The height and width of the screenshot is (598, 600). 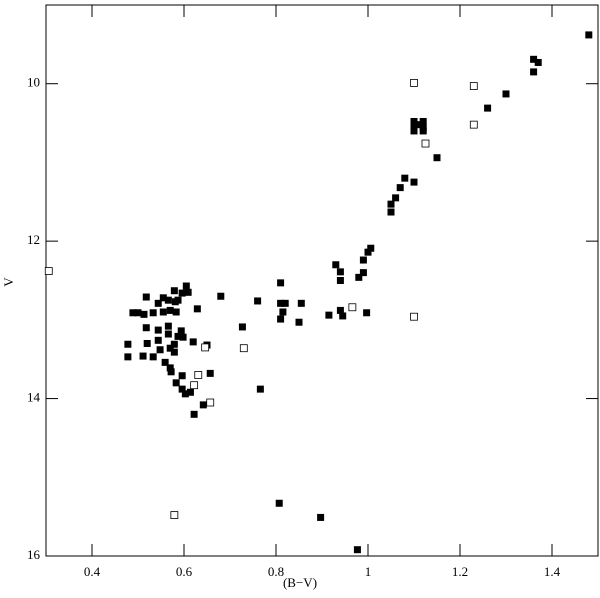 What do you see at coordinates (92, 571) in the screenshot?
I see `x-tick-label: 0.4` at bounding box center [92, 571].